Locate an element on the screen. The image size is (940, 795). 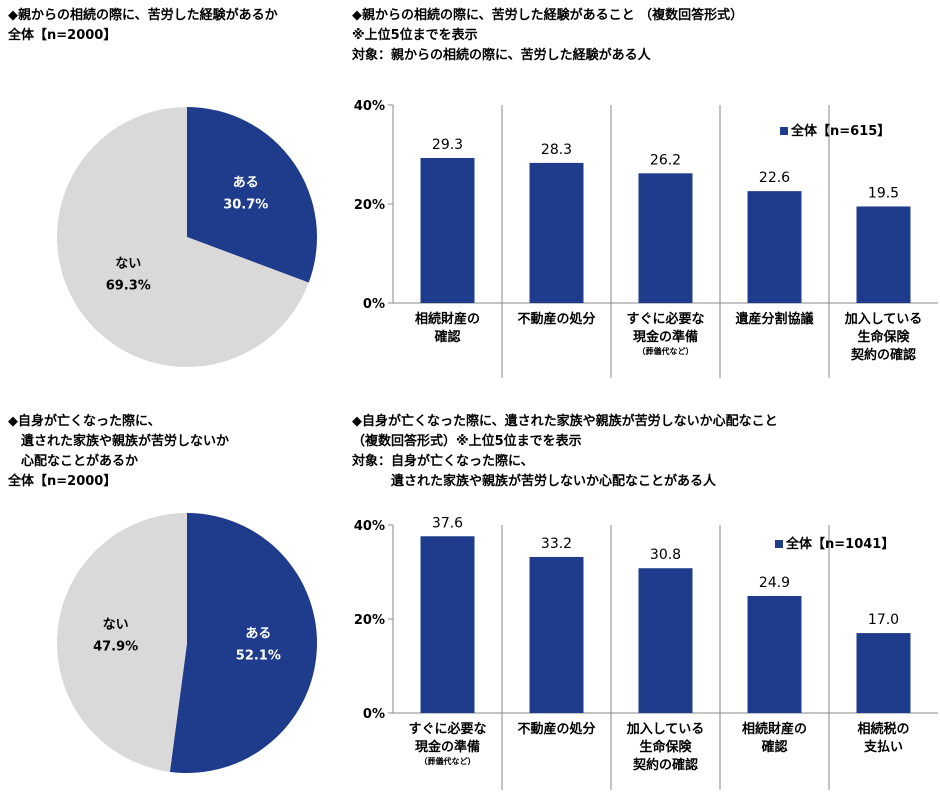
x-tick-label: 遺産分割協議 is located at coordinates (774, 319).